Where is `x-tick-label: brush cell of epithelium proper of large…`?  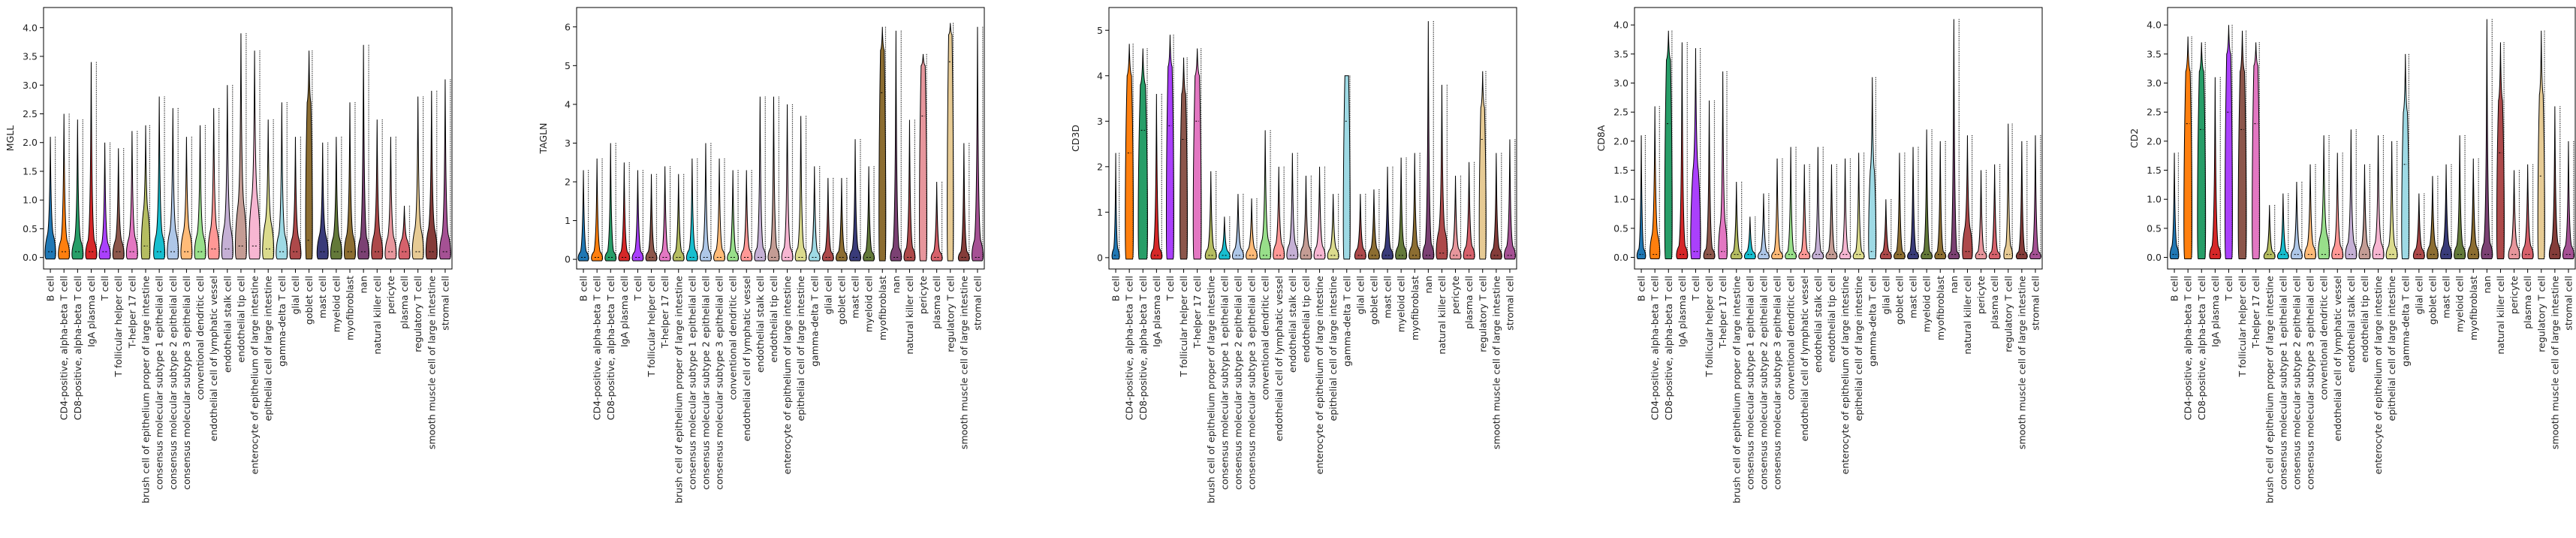 x-tick-label: brush cell of epithelium proper of large… is located at coordinates (678, 389).